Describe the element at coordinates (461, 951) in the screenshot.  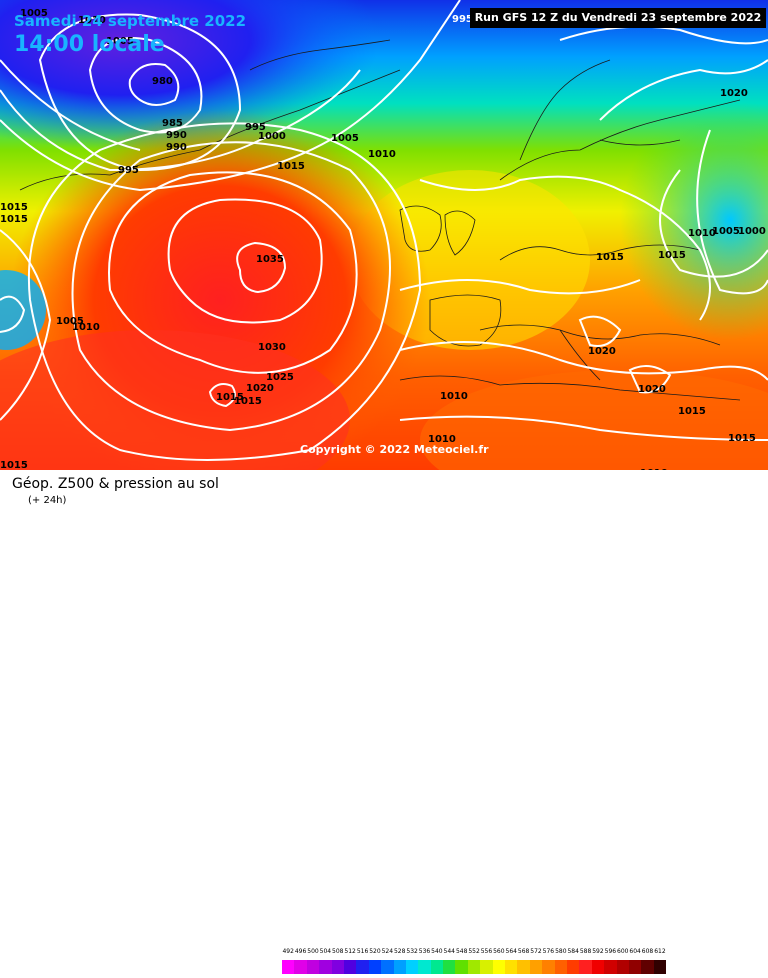
I see `legend-label: 548` at that location.